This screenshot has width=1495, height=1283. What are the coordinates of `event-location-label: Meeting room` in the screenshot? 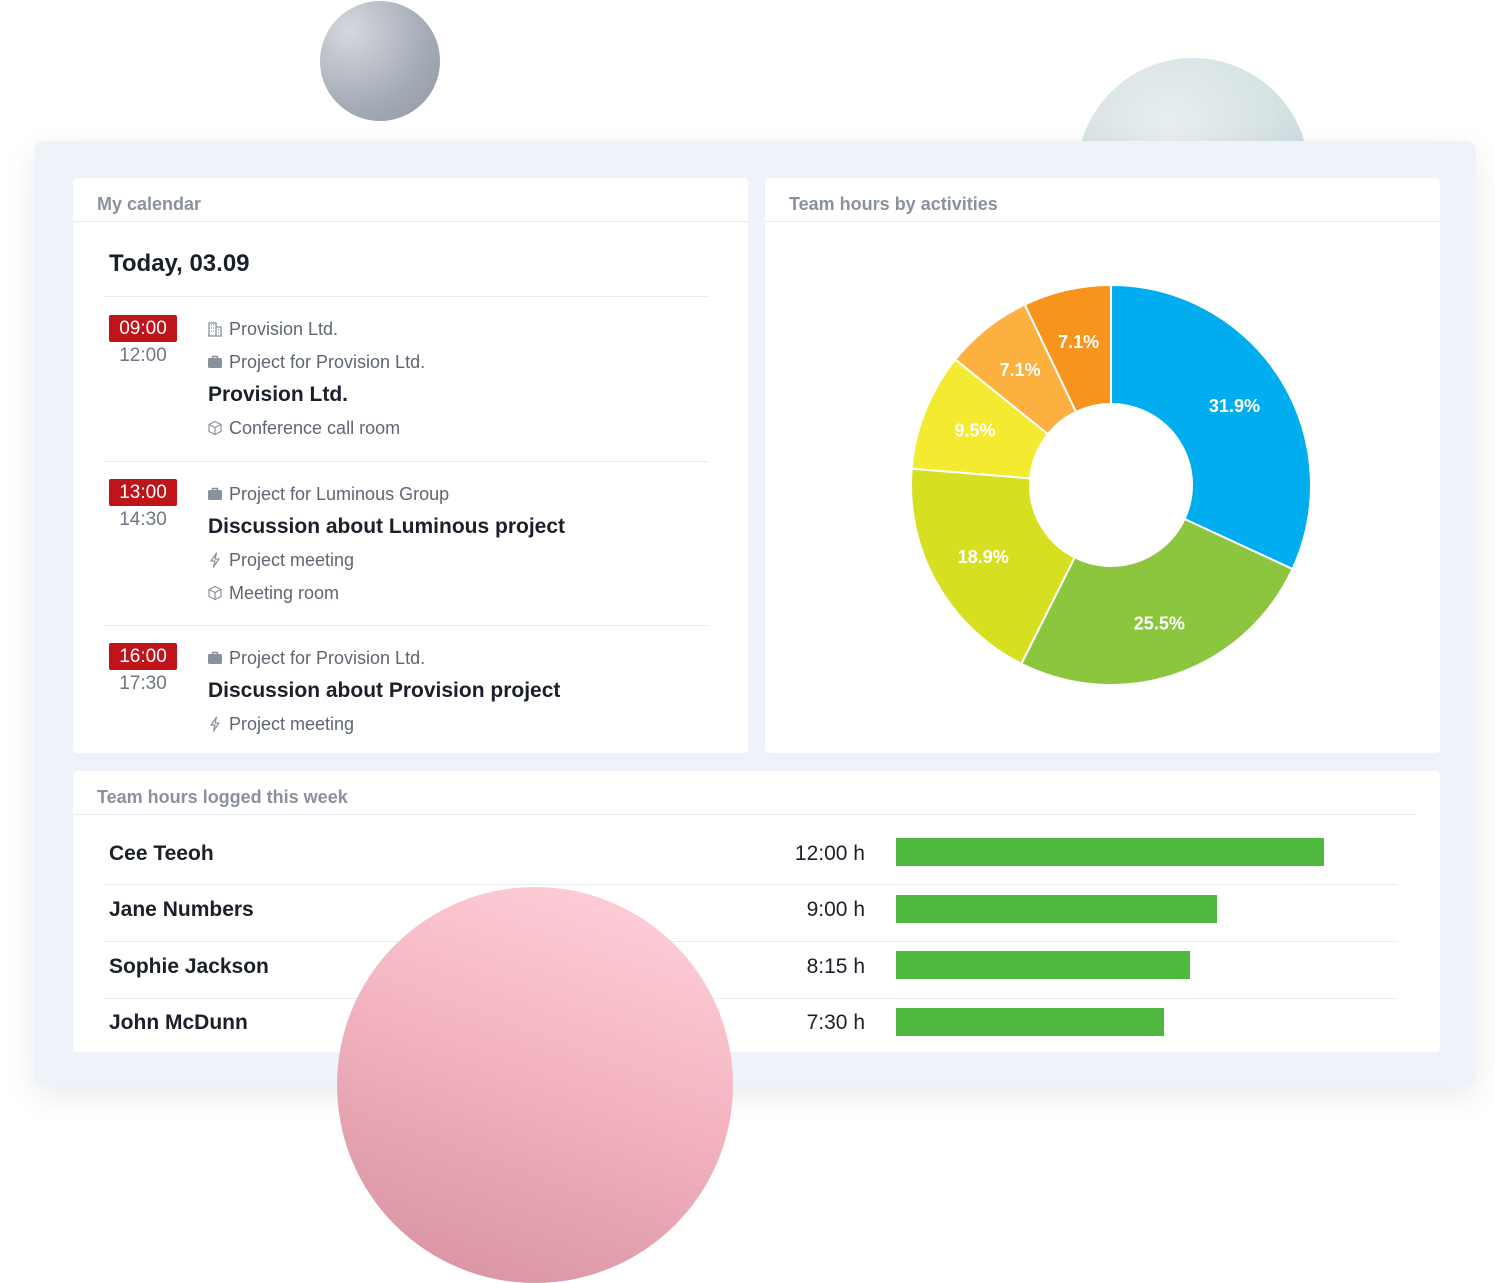 It's located at (284, 593).